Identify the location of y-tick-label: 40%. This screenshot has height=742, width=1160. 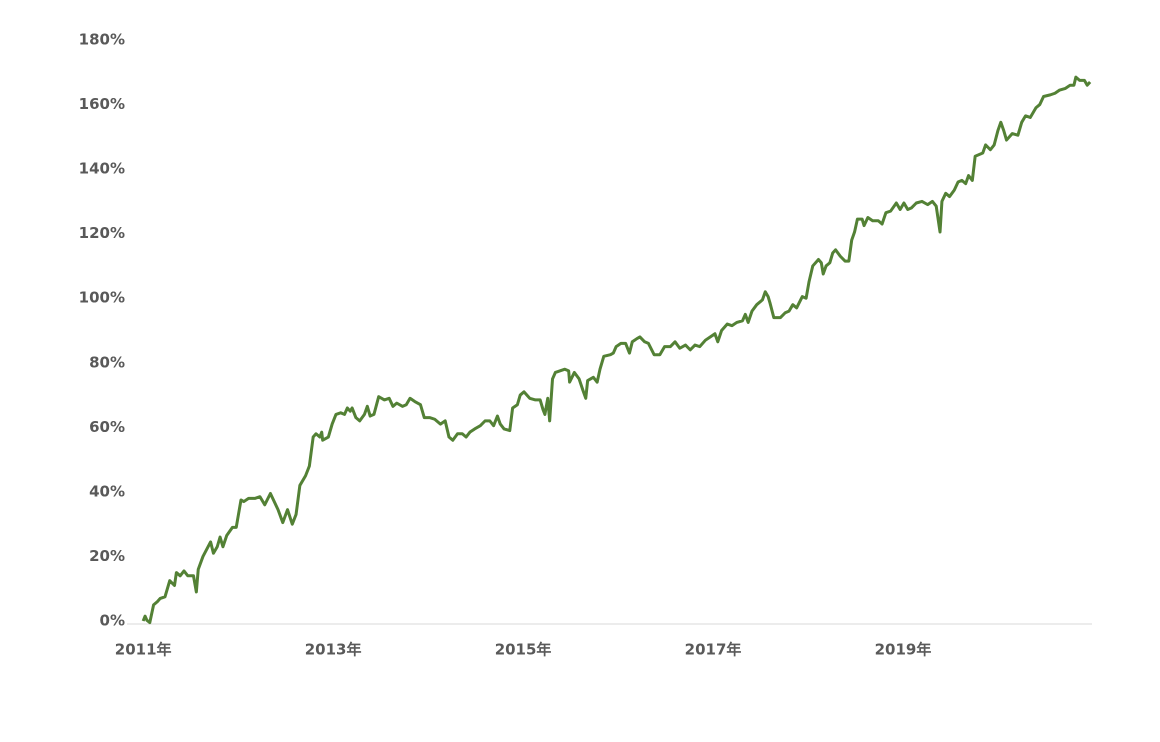
(107, 491).